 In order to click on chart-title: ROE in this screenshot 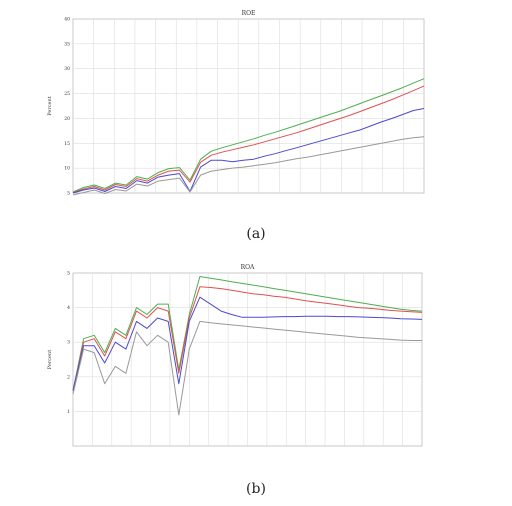, I will do `click(249, 13)`.